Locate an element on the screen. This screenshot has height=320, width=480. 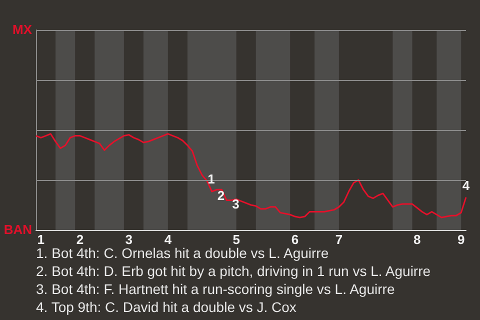
x-tick-label: 3 is located at coordinates (128, 239).